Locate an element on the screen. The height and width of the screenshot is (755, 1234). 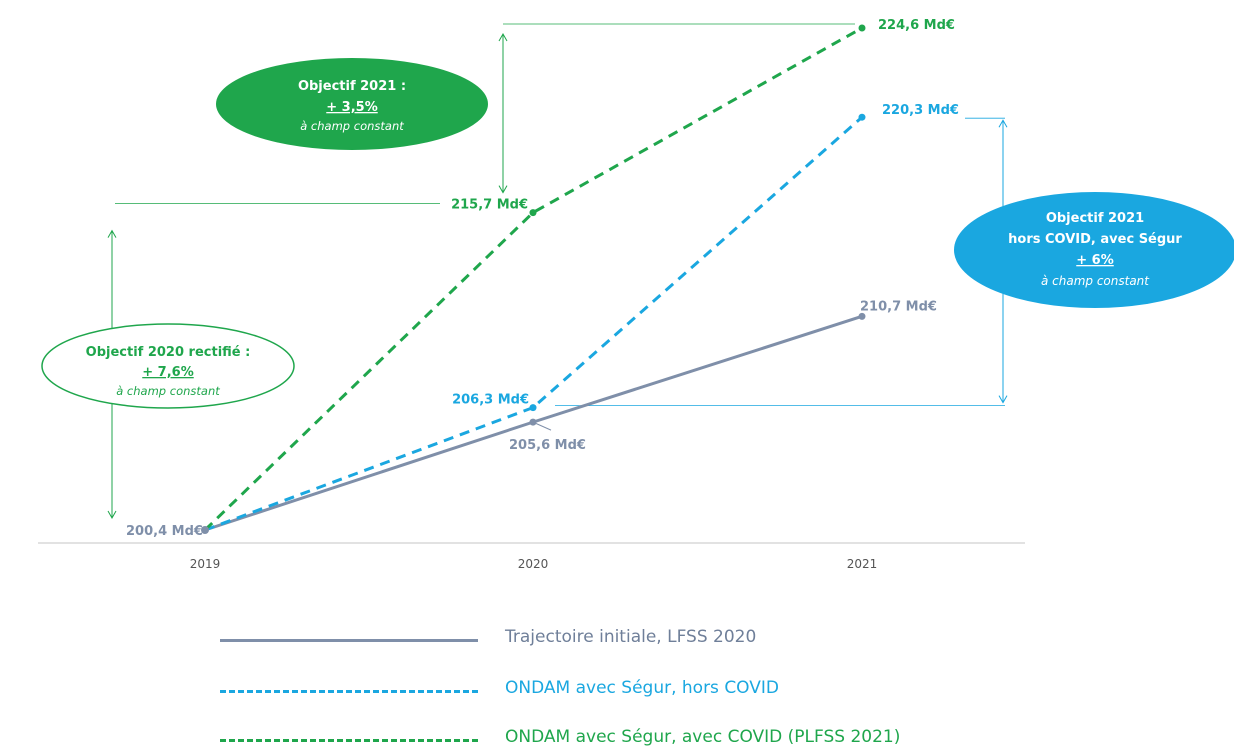
annotation-title: Objectif 2021 is located at coordinates (1095, 218).